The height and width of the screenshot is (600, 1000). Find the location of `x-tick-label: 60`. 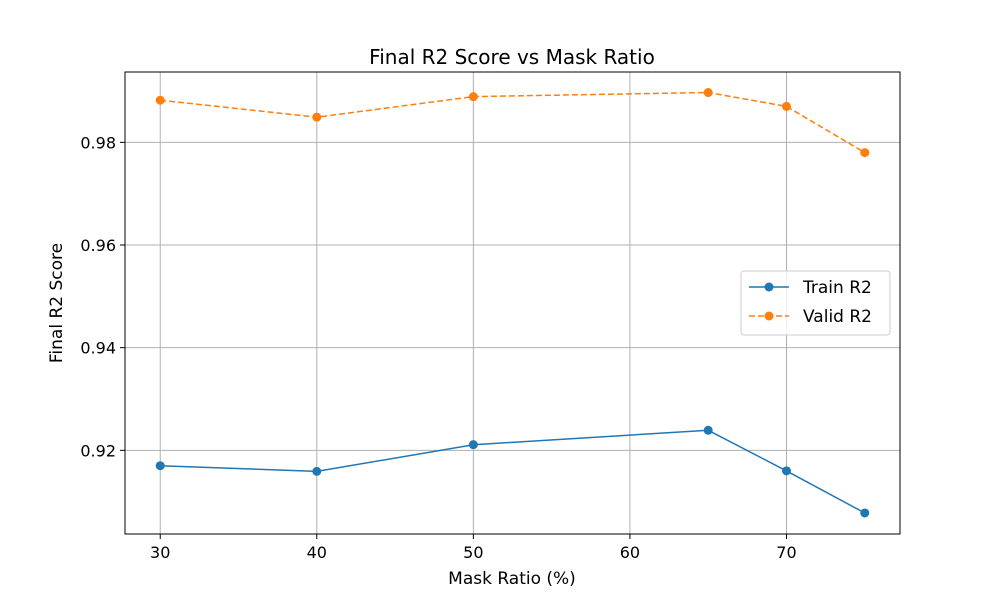

x-tick-label: 60 is located at coordinates (630, 552).